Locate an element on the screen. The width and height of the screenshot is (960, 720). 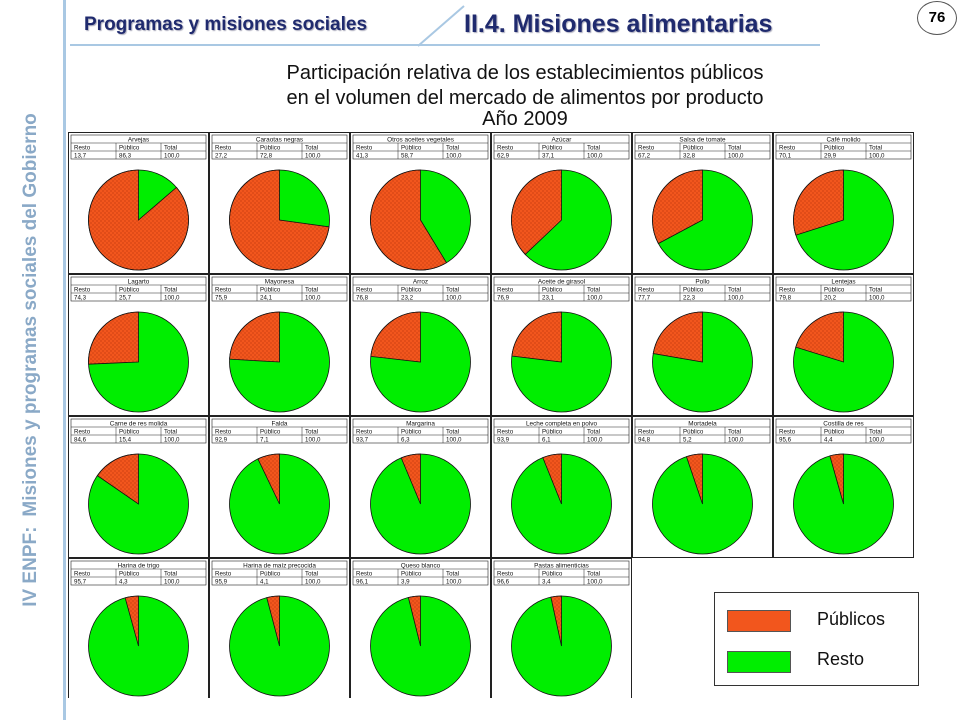
pie-title: Mayonesa is located at coordinates (280, 282).